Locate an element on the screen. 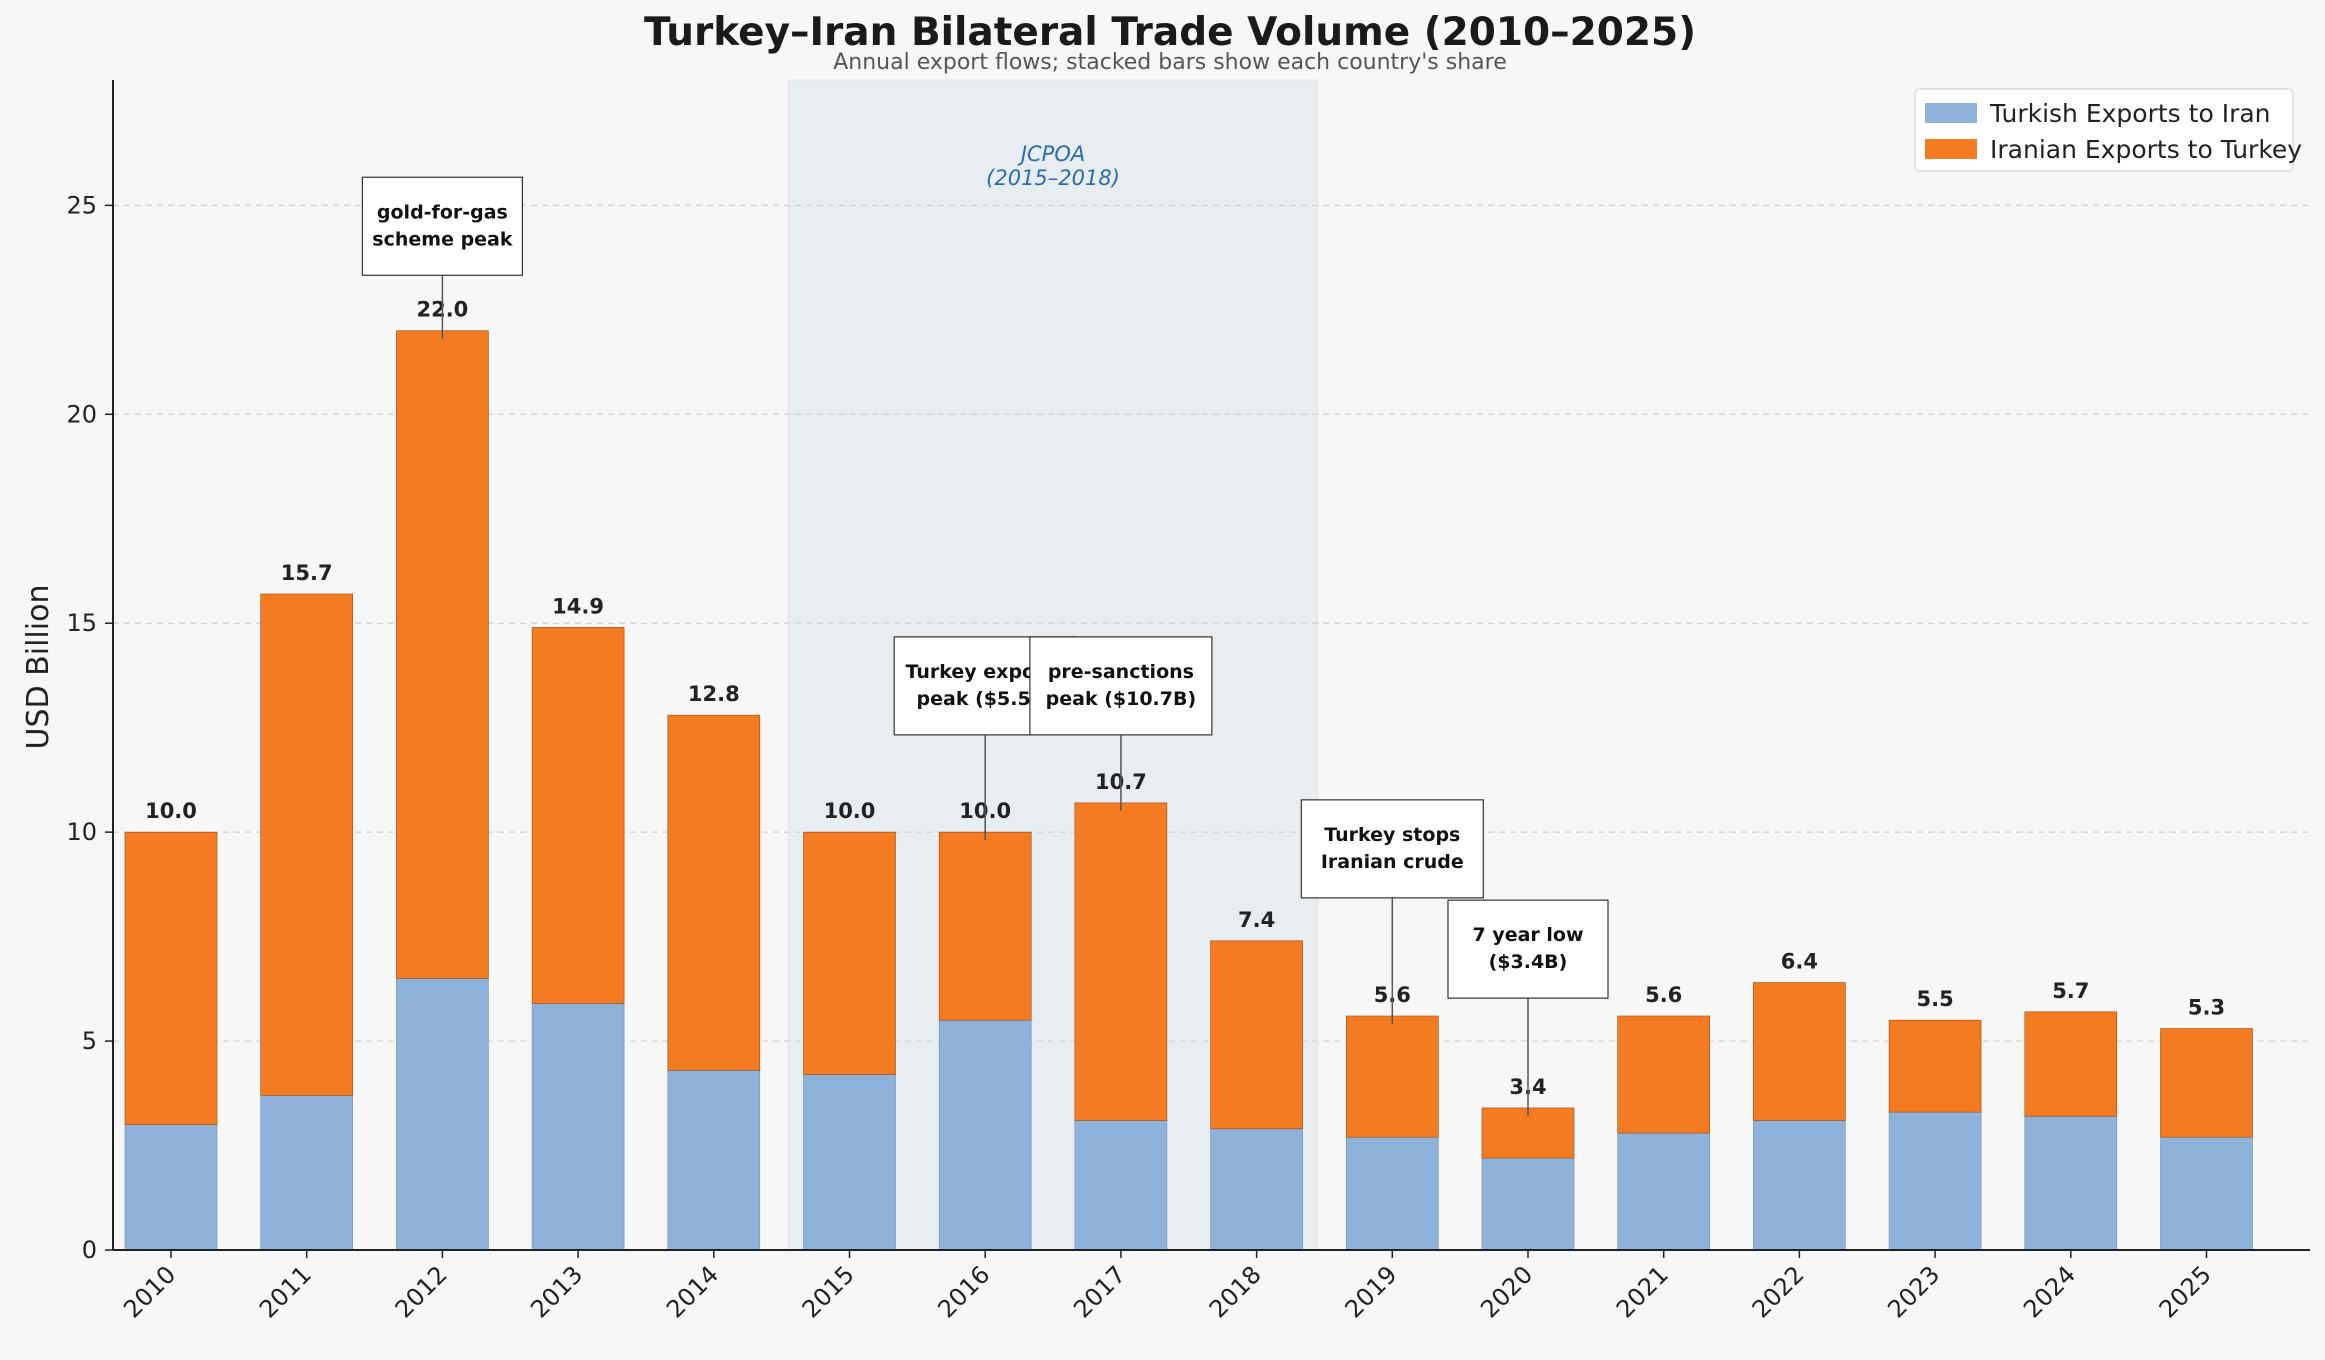 This screenshot has width=2325, height=1360. bar-turkish-exports-2012 is located at coordinates (442, 1114).